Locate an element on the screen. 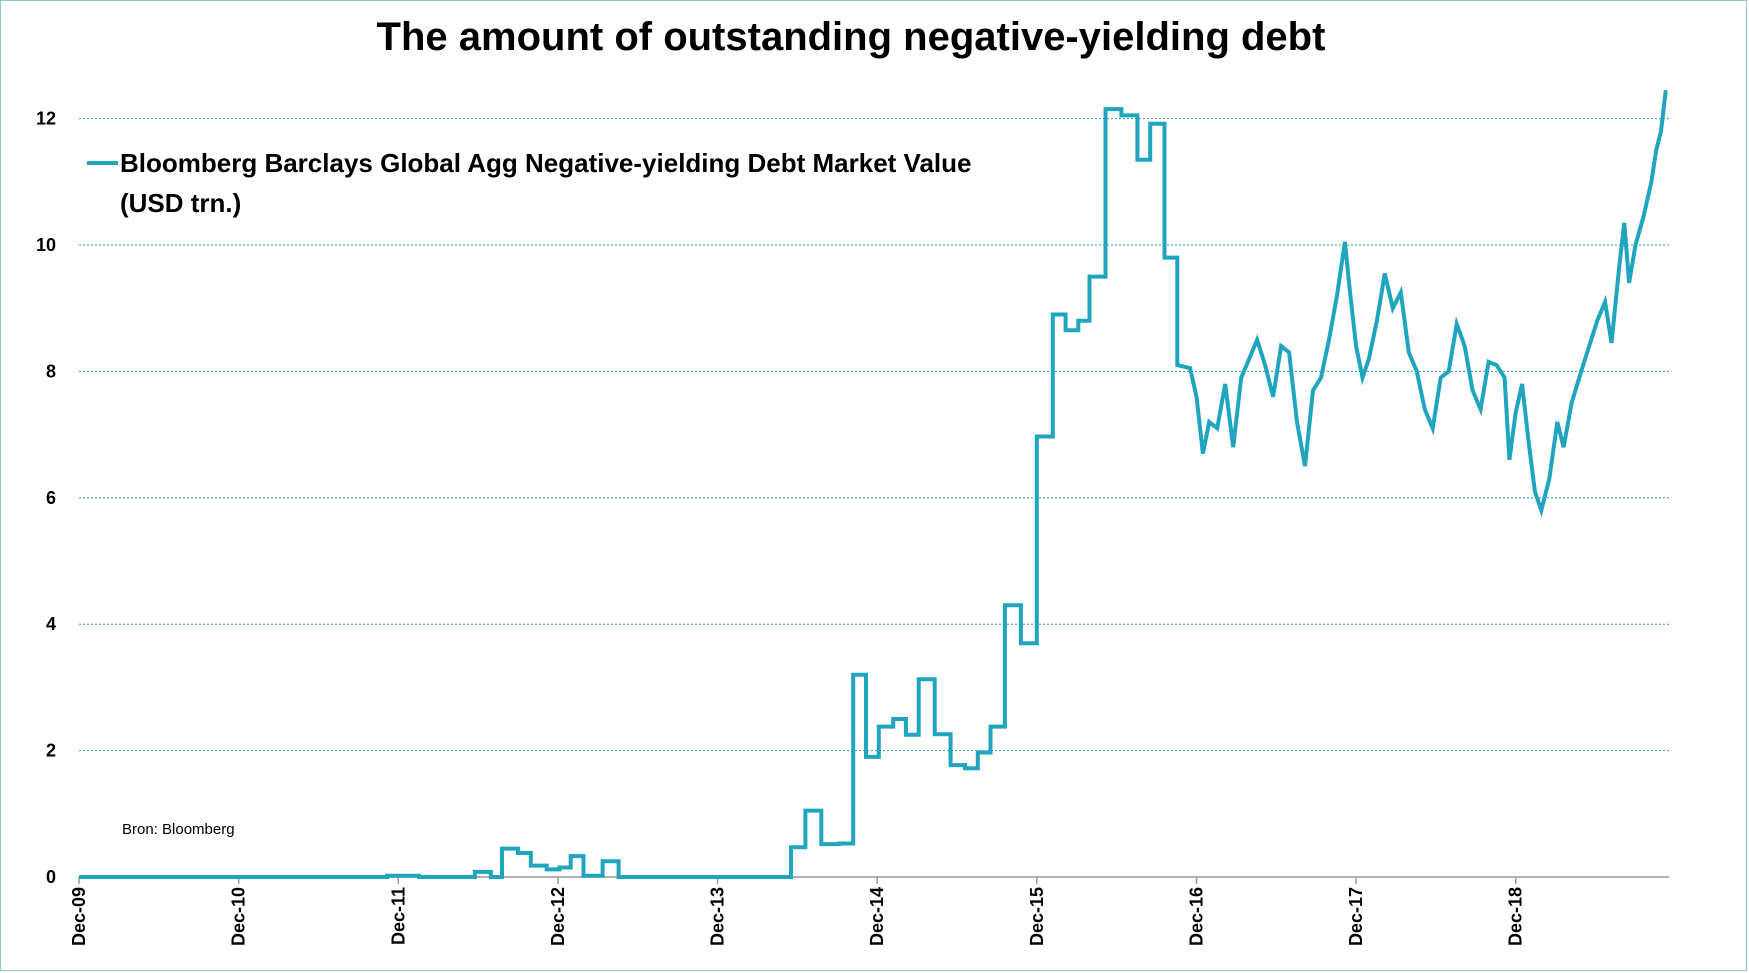 The width and height of the screenshot is (1749, 973). legend-label-unit: (USD trn.) is located at coordinates (180, 203).